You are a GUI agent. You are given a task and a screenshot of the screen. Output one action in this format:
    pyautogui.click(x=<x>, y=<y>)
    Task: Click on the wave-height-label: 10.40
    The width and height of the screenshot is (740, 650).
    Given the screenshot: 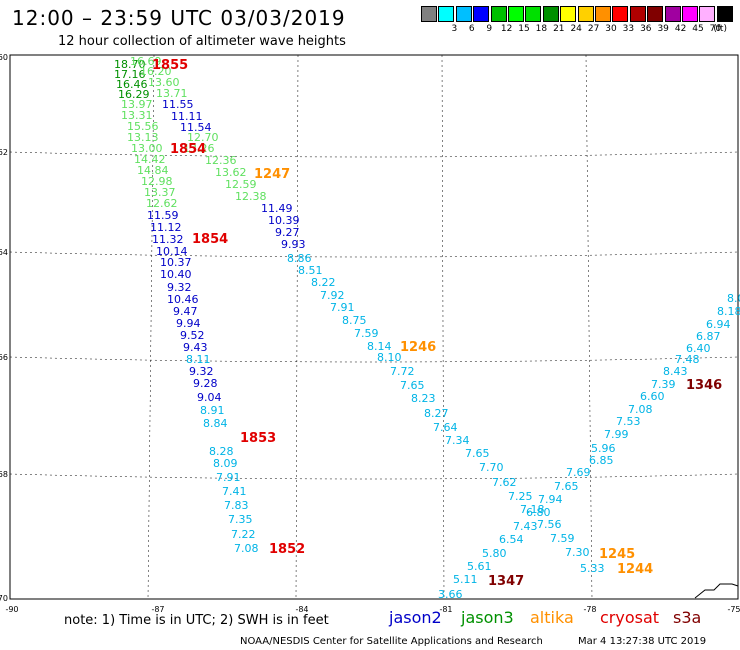 What is the action you would take?
    pyautogui.click(x=176, y=274)
    